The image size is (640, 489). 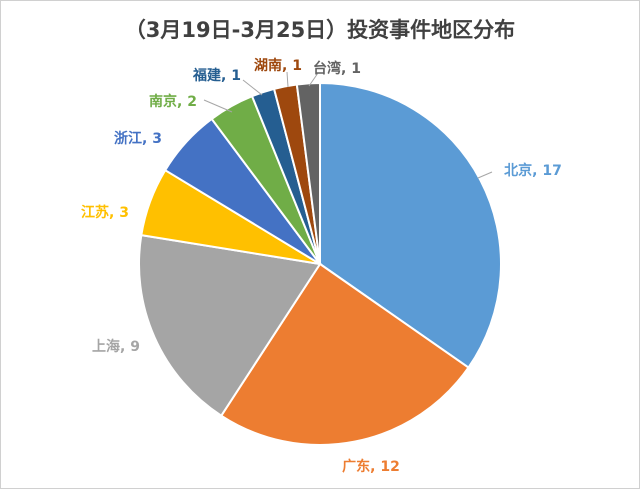 I want to click on pie-slice-台湾, so click(x=308, y=173).